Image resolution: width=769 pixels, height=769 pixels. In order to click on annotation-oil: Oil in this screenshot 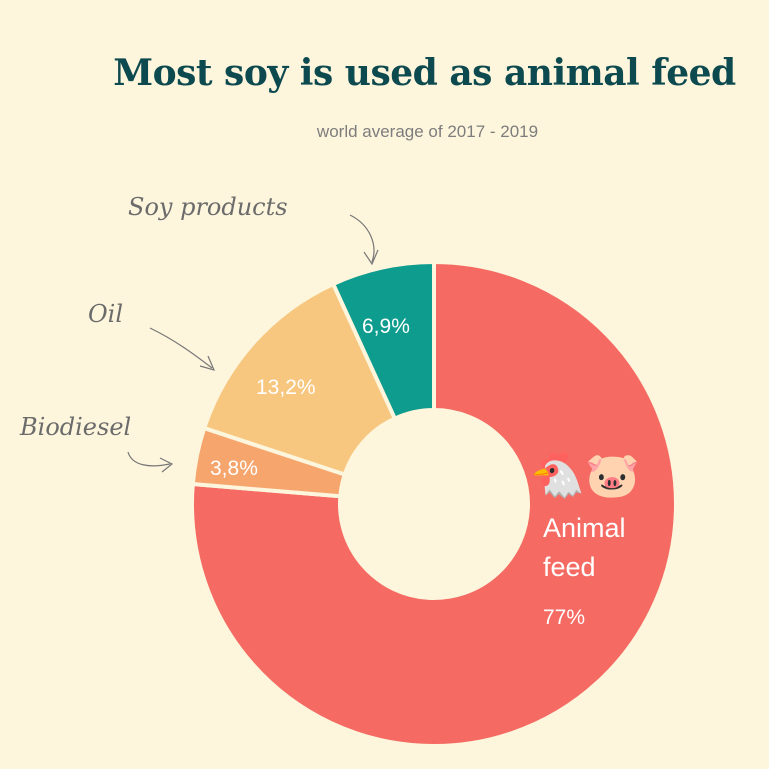, I will do `click(105, 314)`.